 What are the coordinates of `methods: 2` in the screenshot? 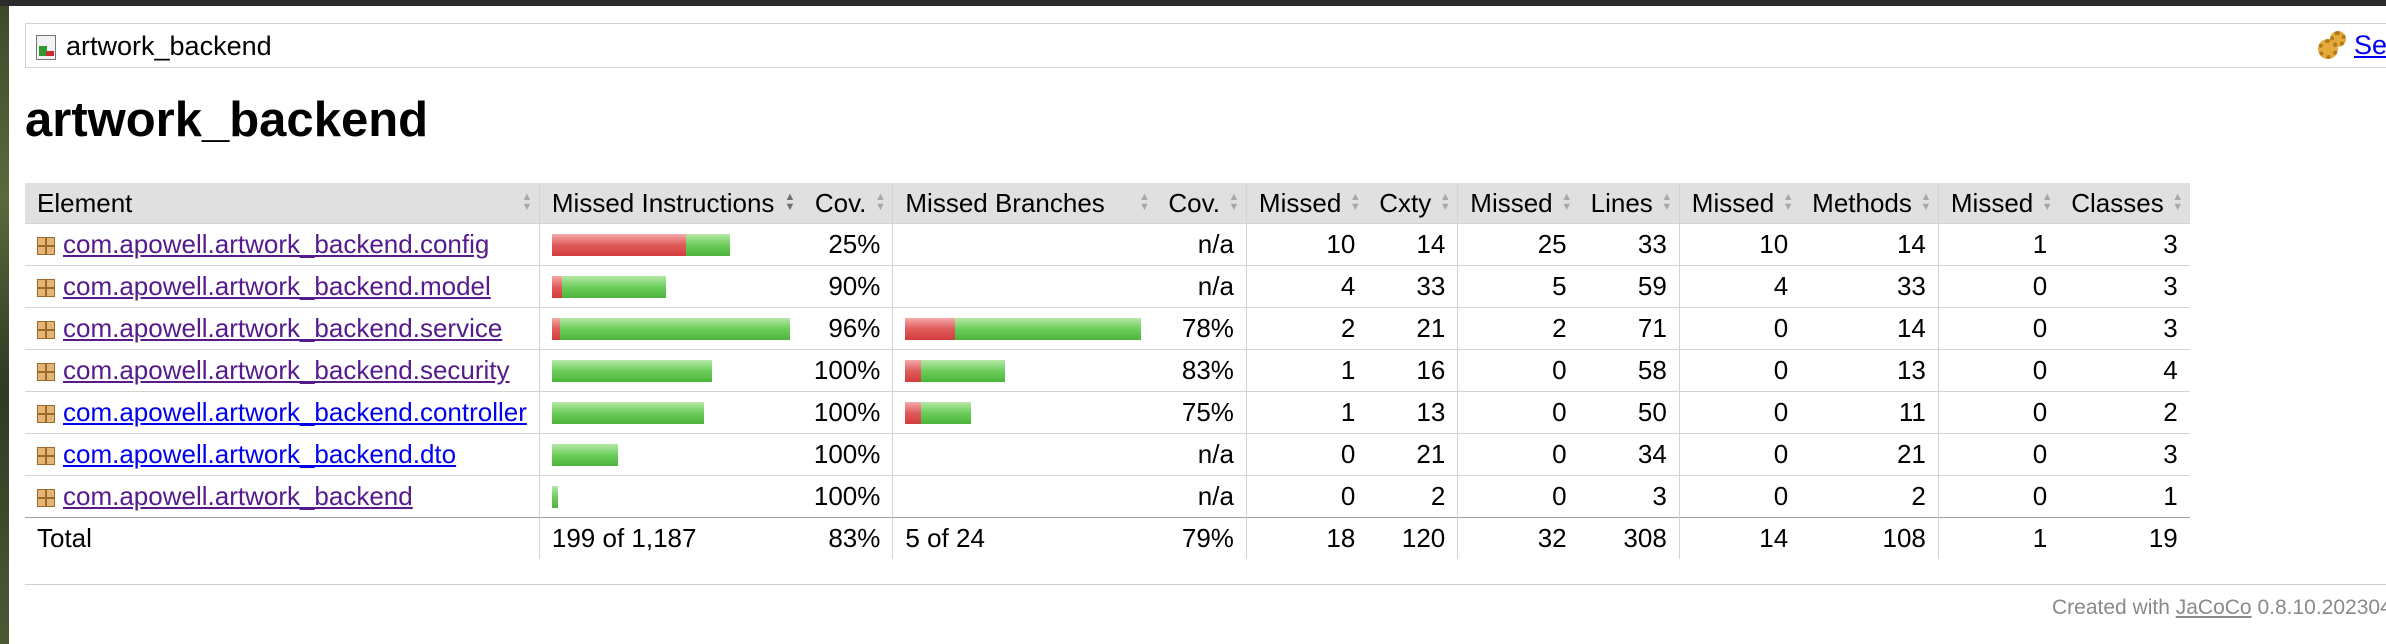 It's located at (1869, 496).